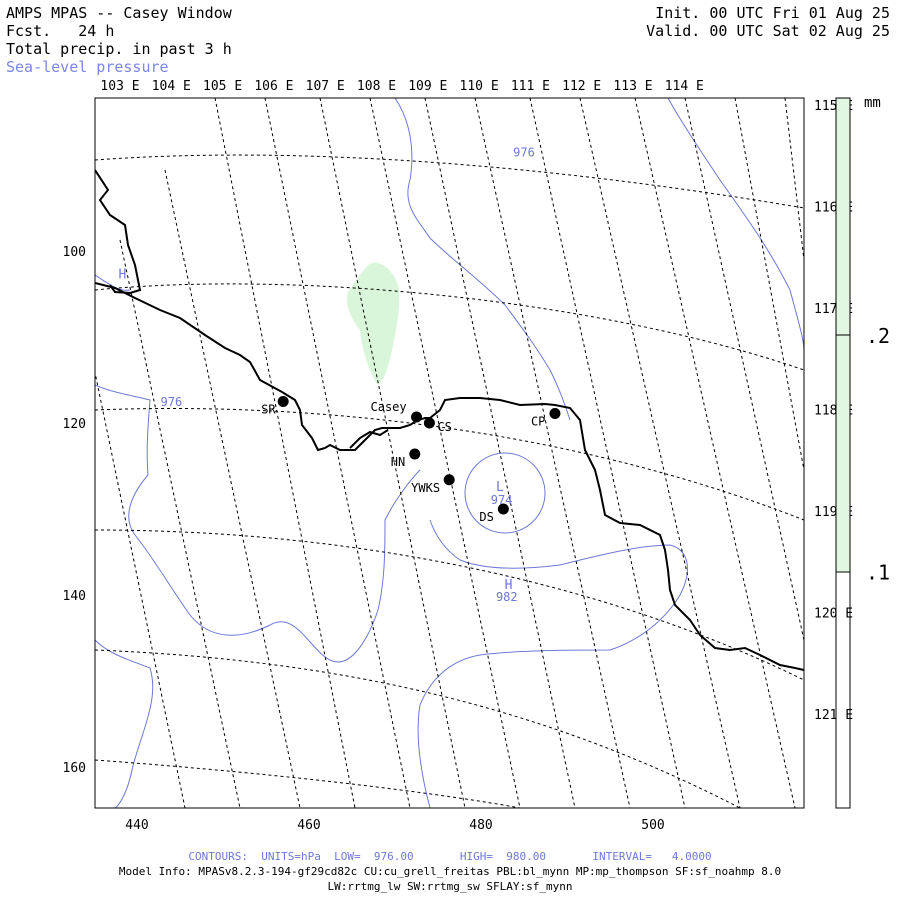 This screenshot has width=900, height=900. I want to click on overlay-name: Sea-level pressure, so click(87, 67).